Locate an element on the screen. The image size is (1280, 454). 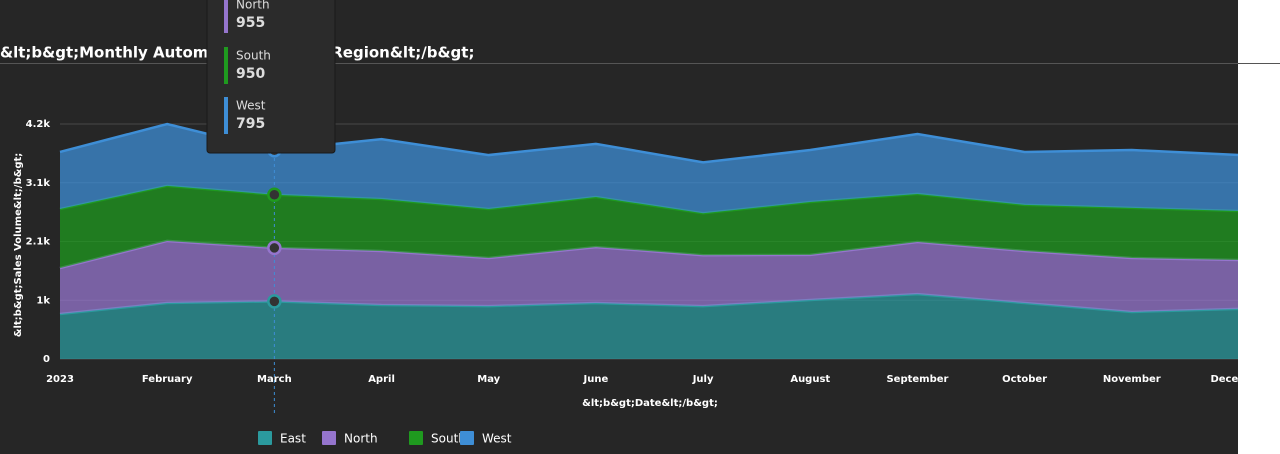
legend-label: South is located at coordinates (448, 439).